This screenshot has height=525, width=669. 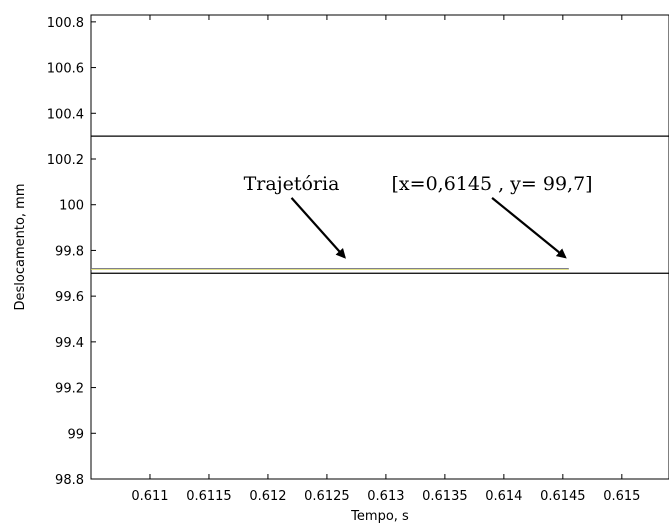 I want to click on x-tick-label: 0.6115, so click(x=209, y=496).